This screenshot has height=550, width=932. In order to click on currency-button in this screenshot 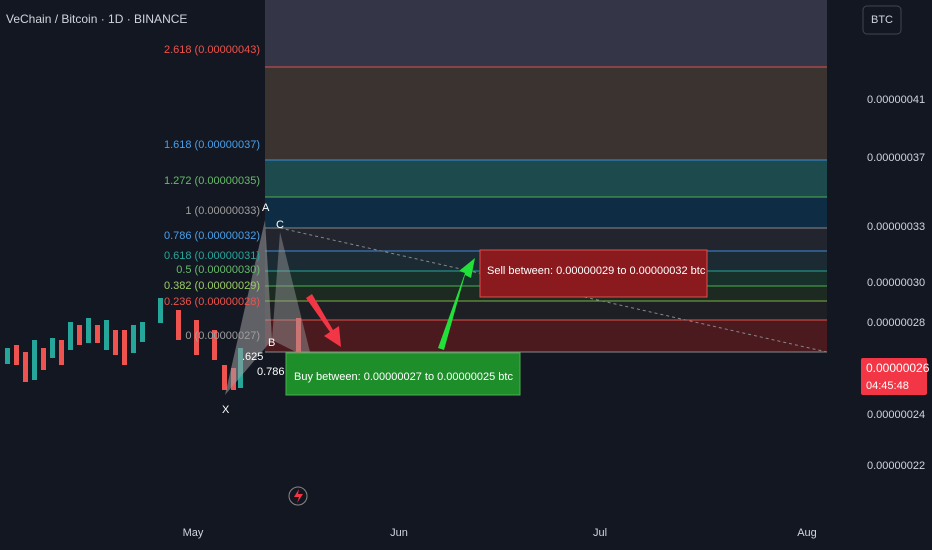, I will do `click(882, 20)`.